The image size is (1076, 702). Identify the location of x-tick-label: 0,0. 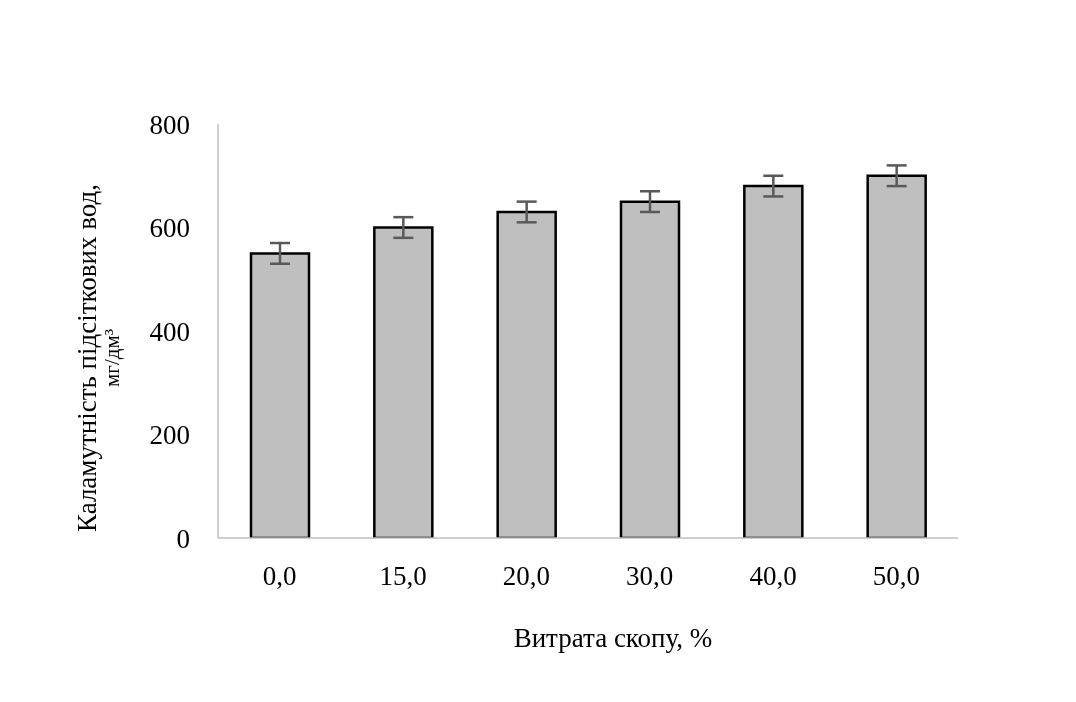
(279, 576).